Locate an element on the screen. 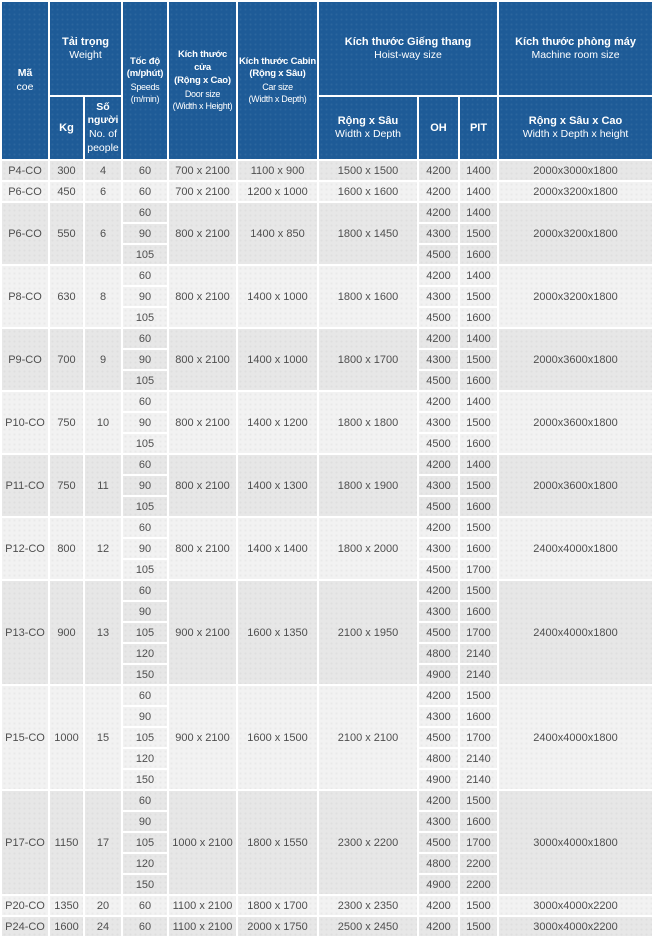 The image size is (652, 938). header-kg: Kg is located at coordinates (66, 128).